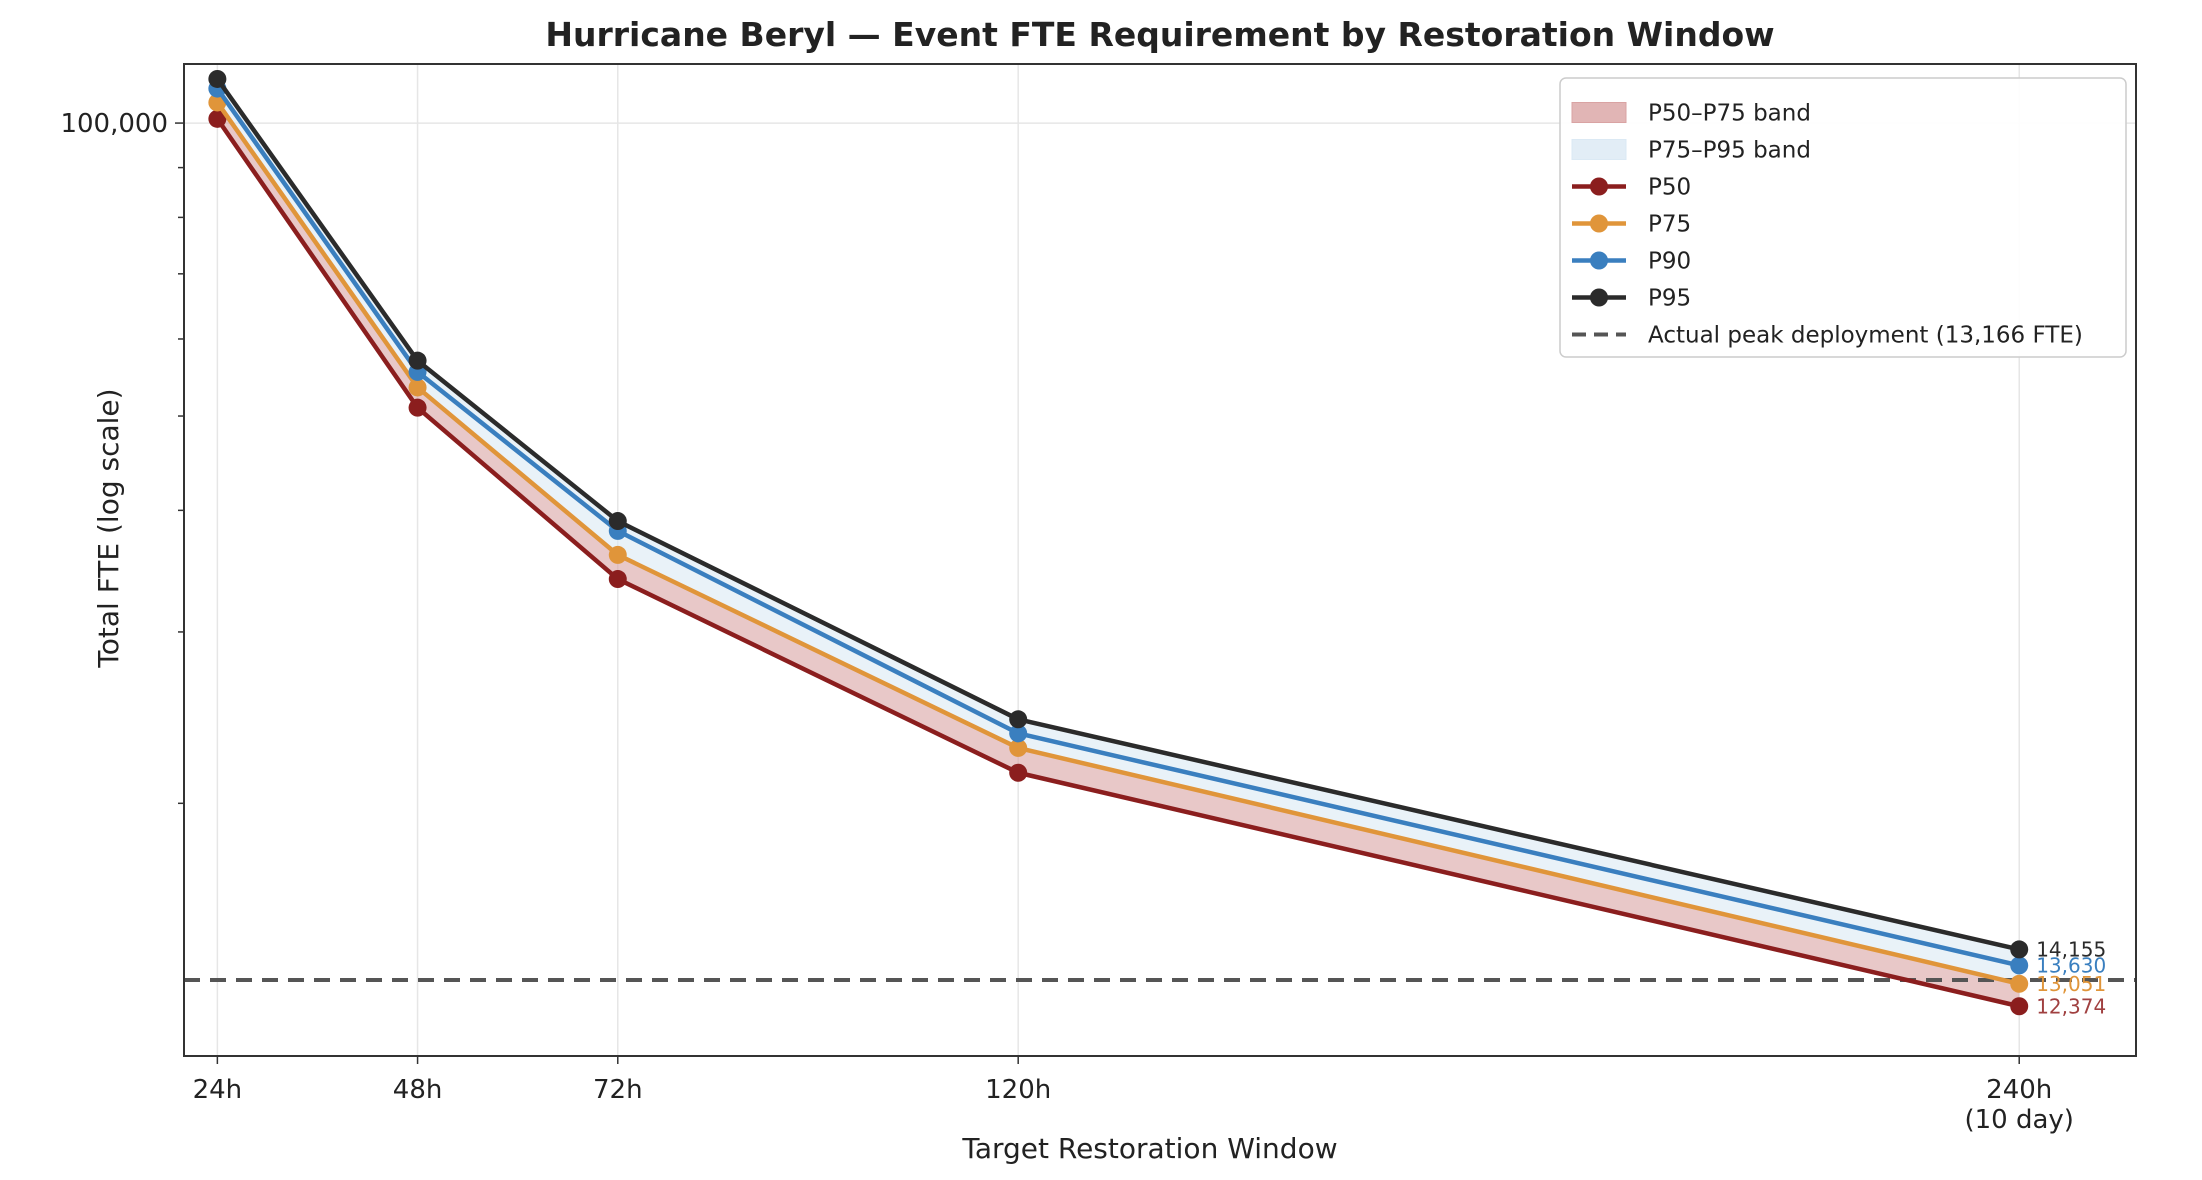  I want to click on end-label-p95: 14,155, so click(2071, 949).